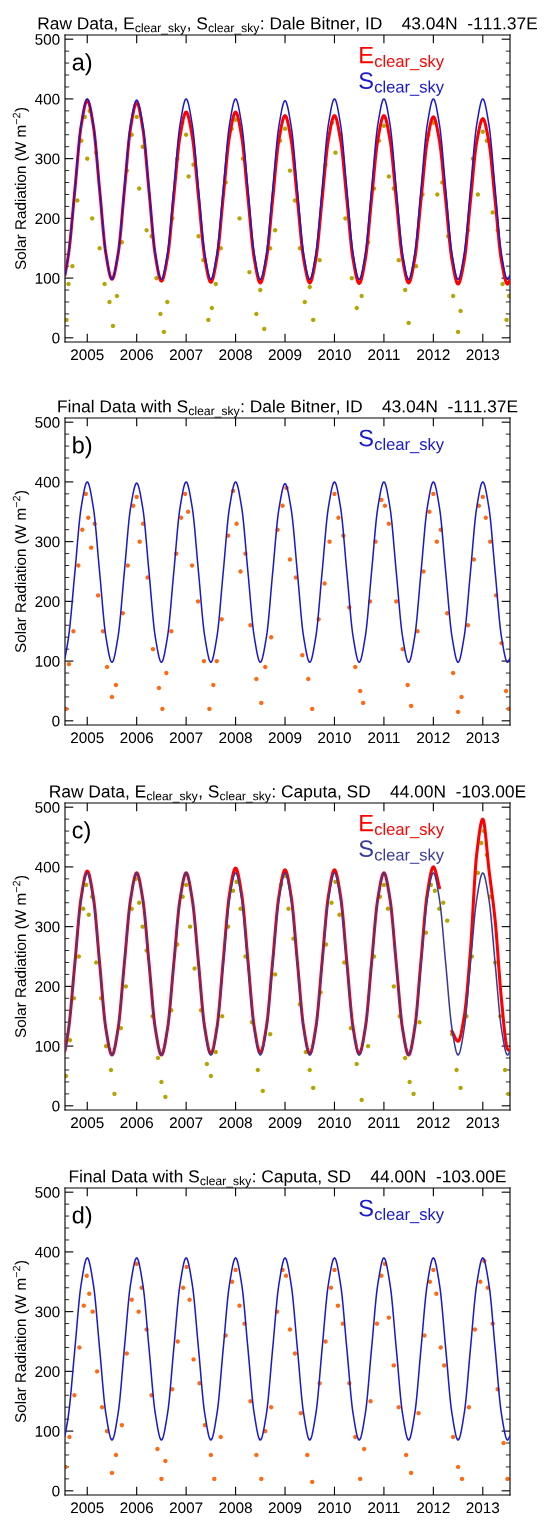  Describe the element at coordinates (288, 794) in the screenshot. I see `chart-title: Raw Data, E$_{clear_sky}$, S$_{clear_sky}$: Caputa, SD 44.00N -103.00E` at that location.